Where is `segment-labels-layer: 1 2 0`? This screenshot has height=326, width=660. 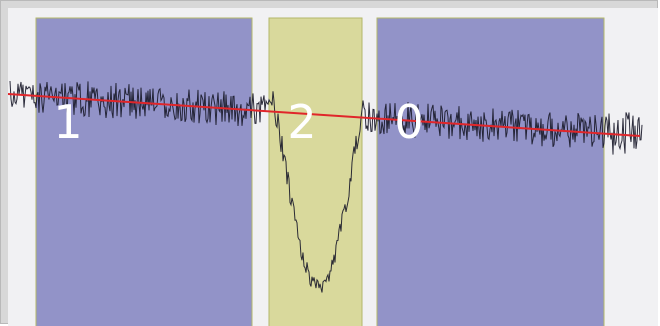 segment-labels-layer: 1 2 0 is located at coordinates (238, 122).